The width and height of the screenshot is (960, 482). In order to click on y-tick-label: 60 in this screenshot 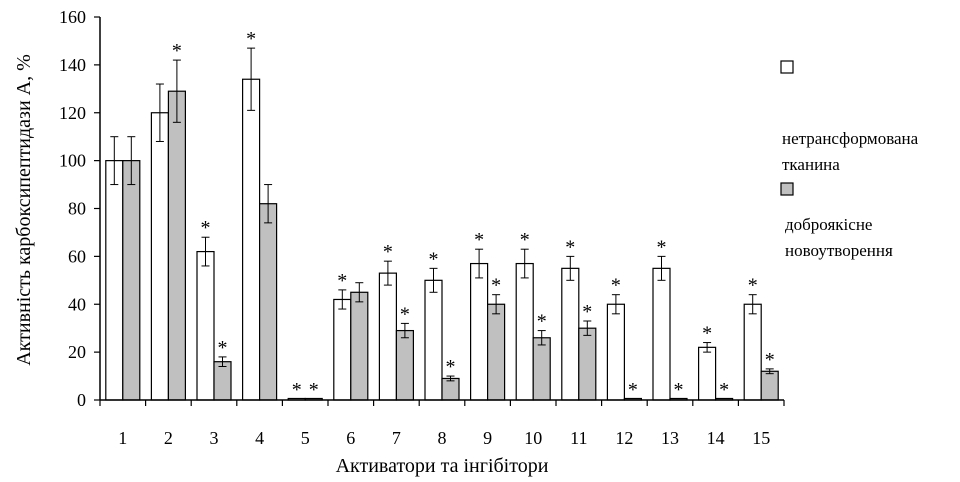, I will do `click(77, 256)`.